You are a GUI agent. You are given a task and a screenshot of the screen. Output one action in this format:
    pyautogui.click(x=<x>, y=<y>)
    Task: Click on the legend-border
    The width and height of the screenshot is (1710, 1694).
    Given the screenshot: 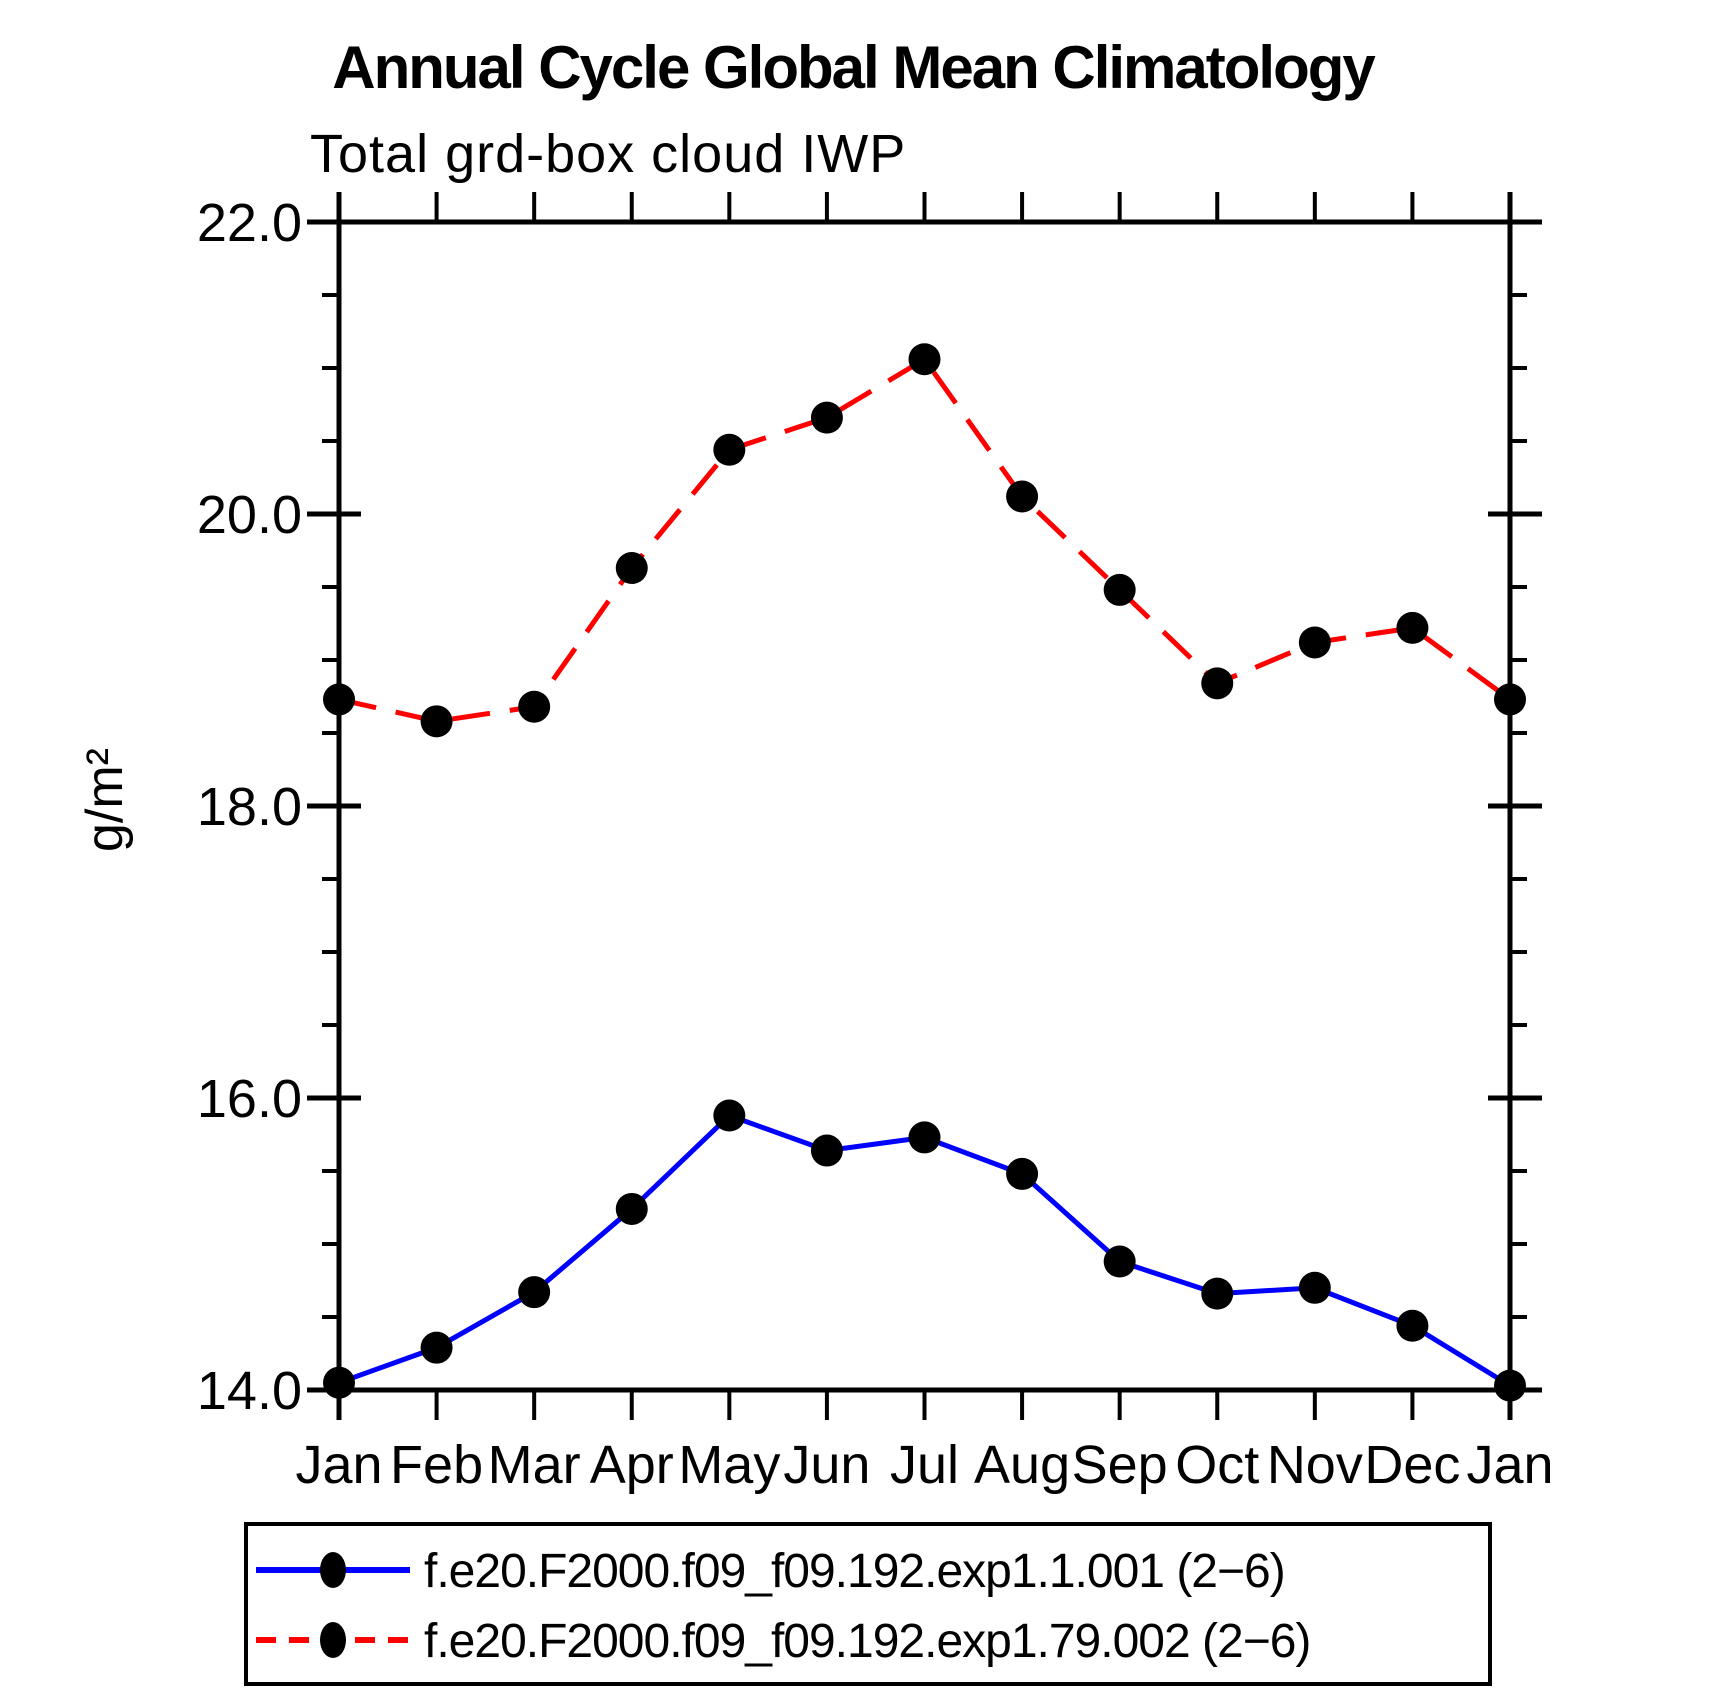 What is the action you would take?
    pyautogui.click(x=868, y=1604)
    